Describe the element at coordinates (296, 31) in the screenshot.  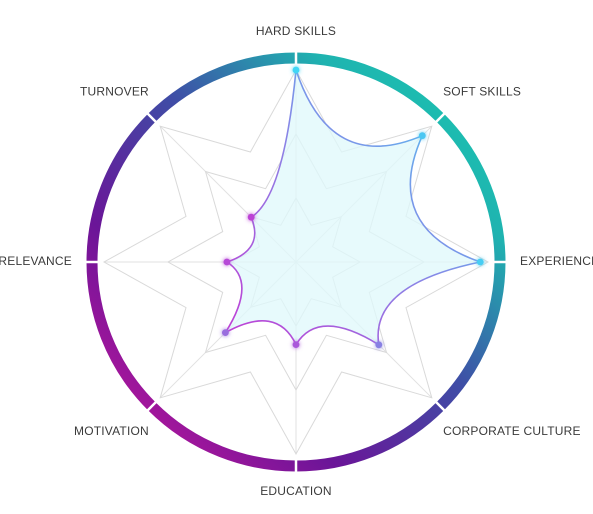
I see `axis-label-hard-skills: HARD SKILLS` at that location.